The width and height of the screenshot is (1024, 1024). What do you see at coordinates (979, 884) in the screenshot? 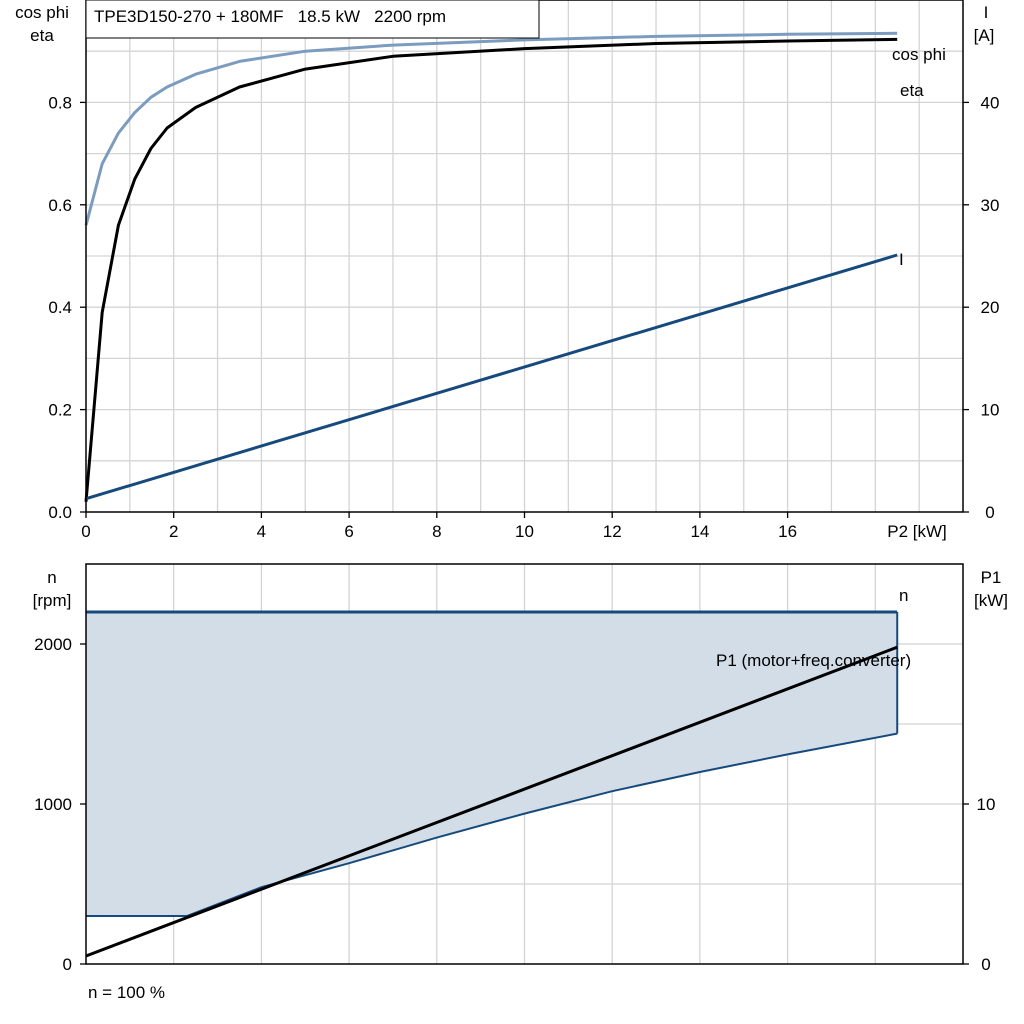
I see `bottom-y-ticks-right: 0 10` at bounding box center [979, 884].